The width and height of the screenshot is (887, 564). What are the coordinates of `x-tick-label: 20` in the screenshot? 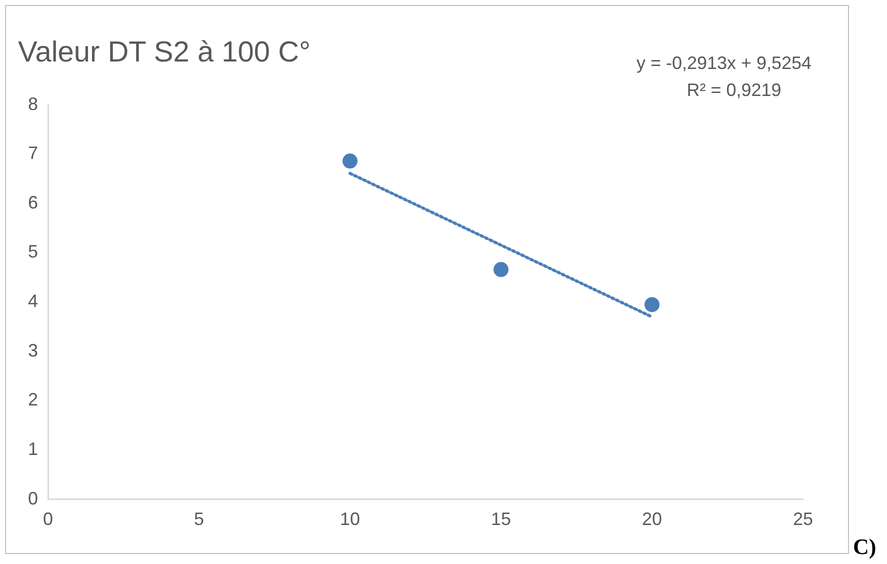 It's located at (652, 519).